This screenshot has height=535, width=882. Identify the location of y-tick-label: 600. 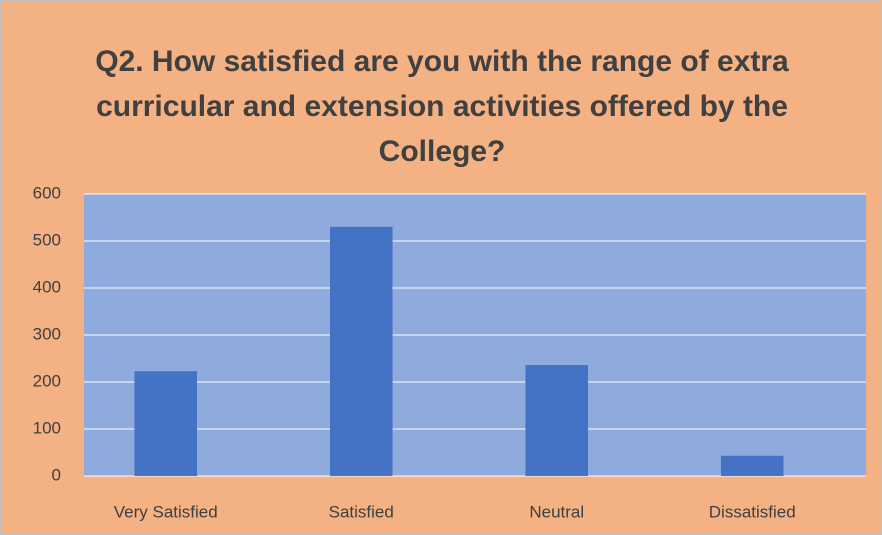
(47, 192).